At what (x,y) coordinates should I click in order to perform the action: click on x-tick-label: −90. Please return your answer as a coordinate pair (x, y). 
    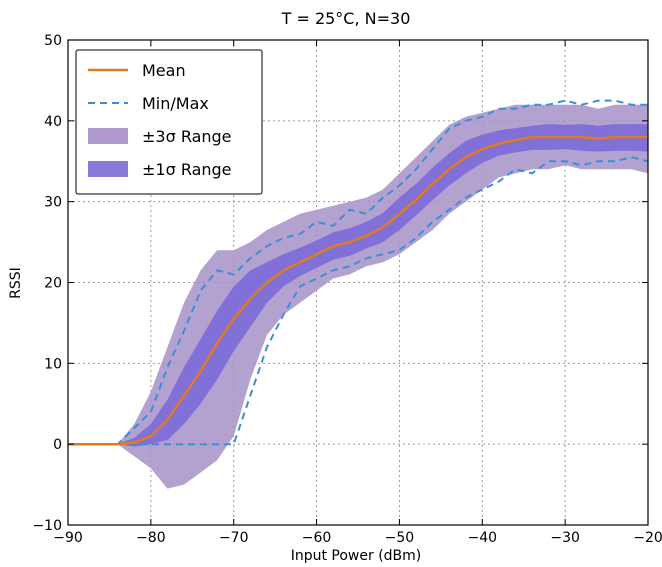
    Looking at the image, I should click on (68, 538).